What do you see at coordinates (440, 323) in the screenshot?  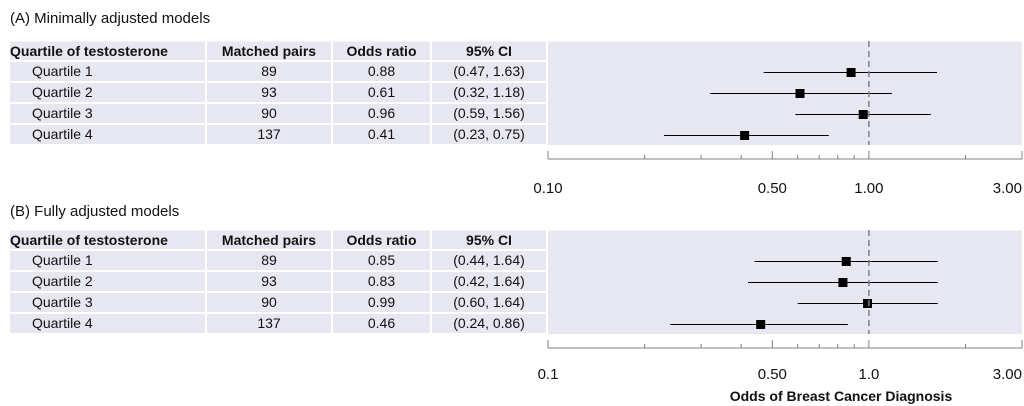 I see `table-row: Quartile 4 137 0.46 (0.24, 0.86)` at bounding box center [440, 323].